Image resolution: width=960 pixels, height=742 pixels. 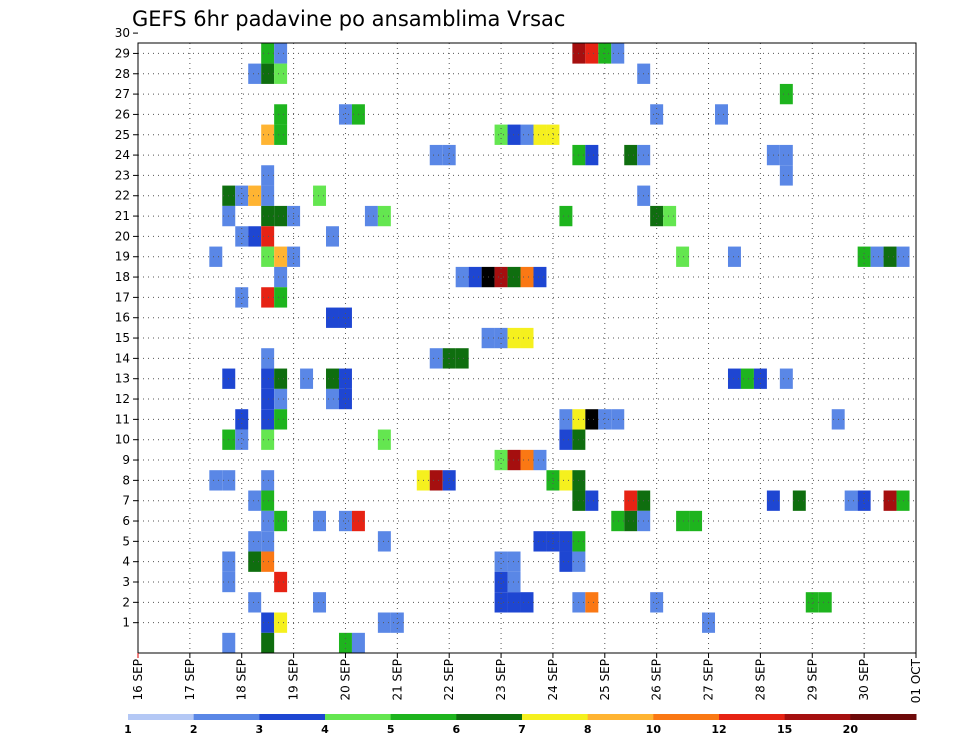 I want to click on y-tick-label: 14, so click(x=122, y=358).